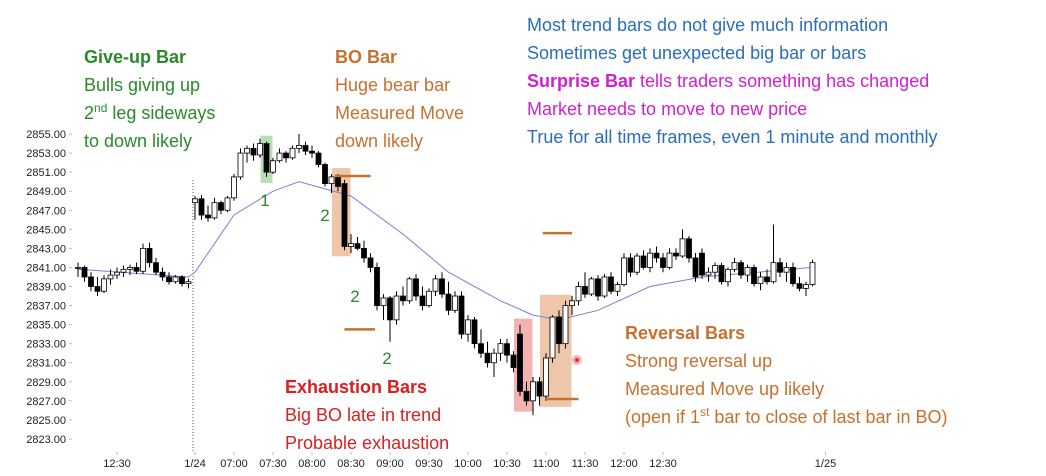  Describe the element at coordinates (46, 249) in the screenshot. I see `y-tick-label: 2843.00` at that location.